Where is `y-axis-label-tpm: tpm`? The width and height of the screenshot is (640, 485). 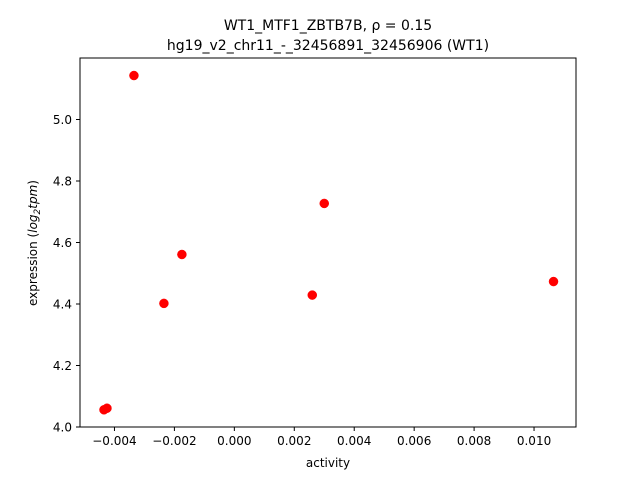 y-axis-label-tpm: tpm is located at coordinates (33, 197).